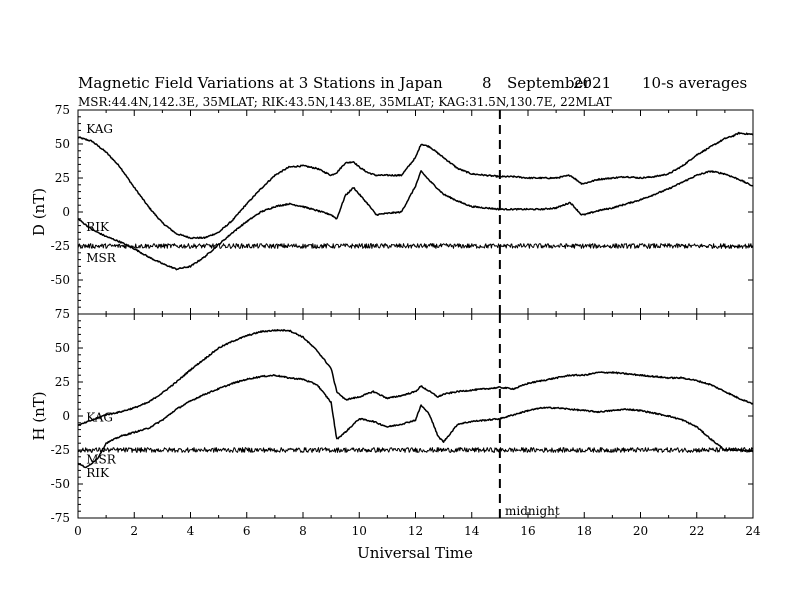 The width and height of the screenshot is (792, 612). I want to click on panel-d-series-label-msr: MSR, so click(101, 258).